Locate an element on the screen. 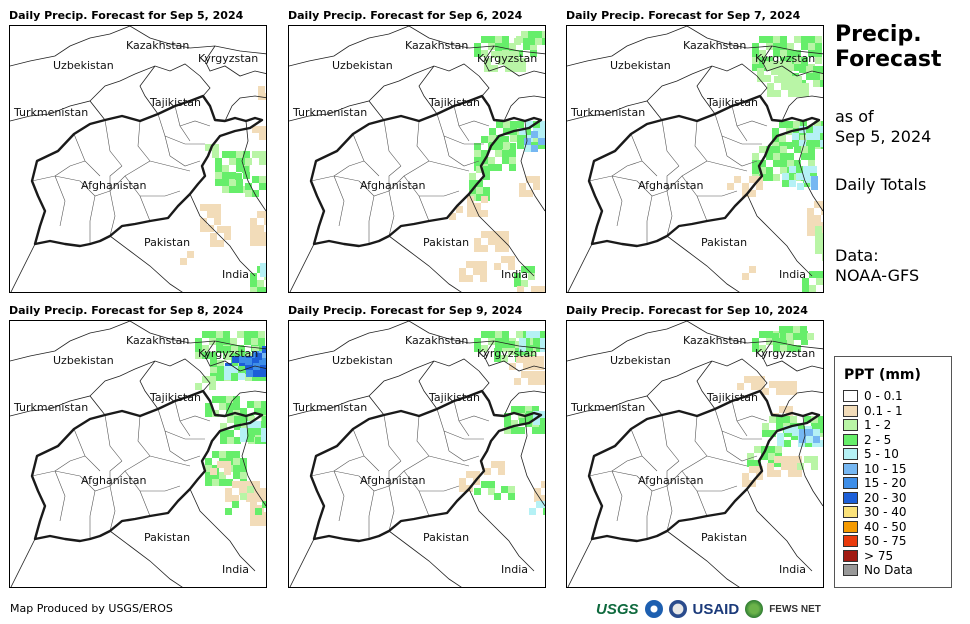 This screenshot has height=624, width=970. afghanistan-border is located at coordinates (704, 466).